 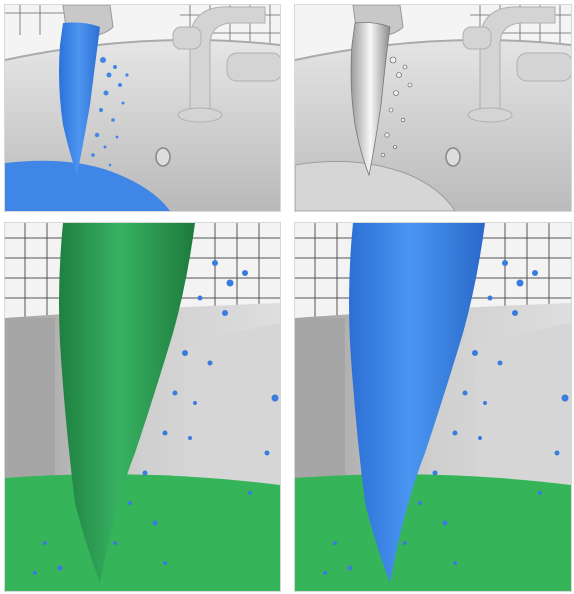 I want to click on blue-stream, so click(x=79, y=98).